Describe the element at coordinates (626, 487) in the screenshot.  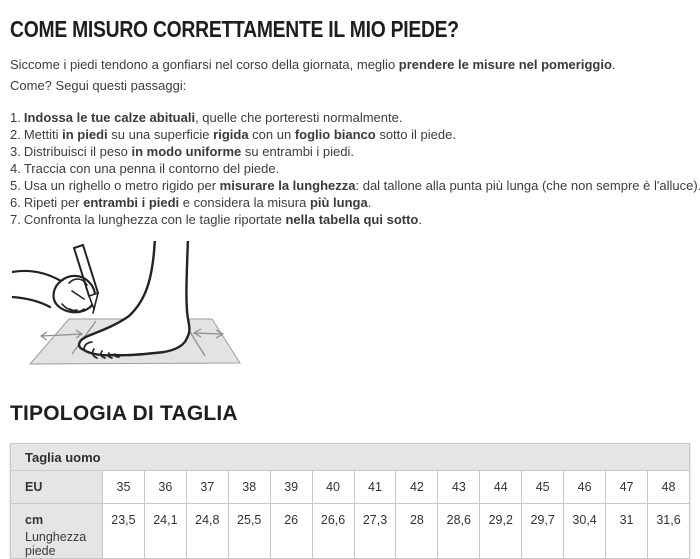
I see `eu-size-cell: 47` at that location.